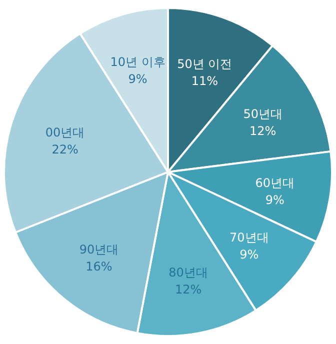  I want to click on slice-label: 90년대, so click(99, 249).